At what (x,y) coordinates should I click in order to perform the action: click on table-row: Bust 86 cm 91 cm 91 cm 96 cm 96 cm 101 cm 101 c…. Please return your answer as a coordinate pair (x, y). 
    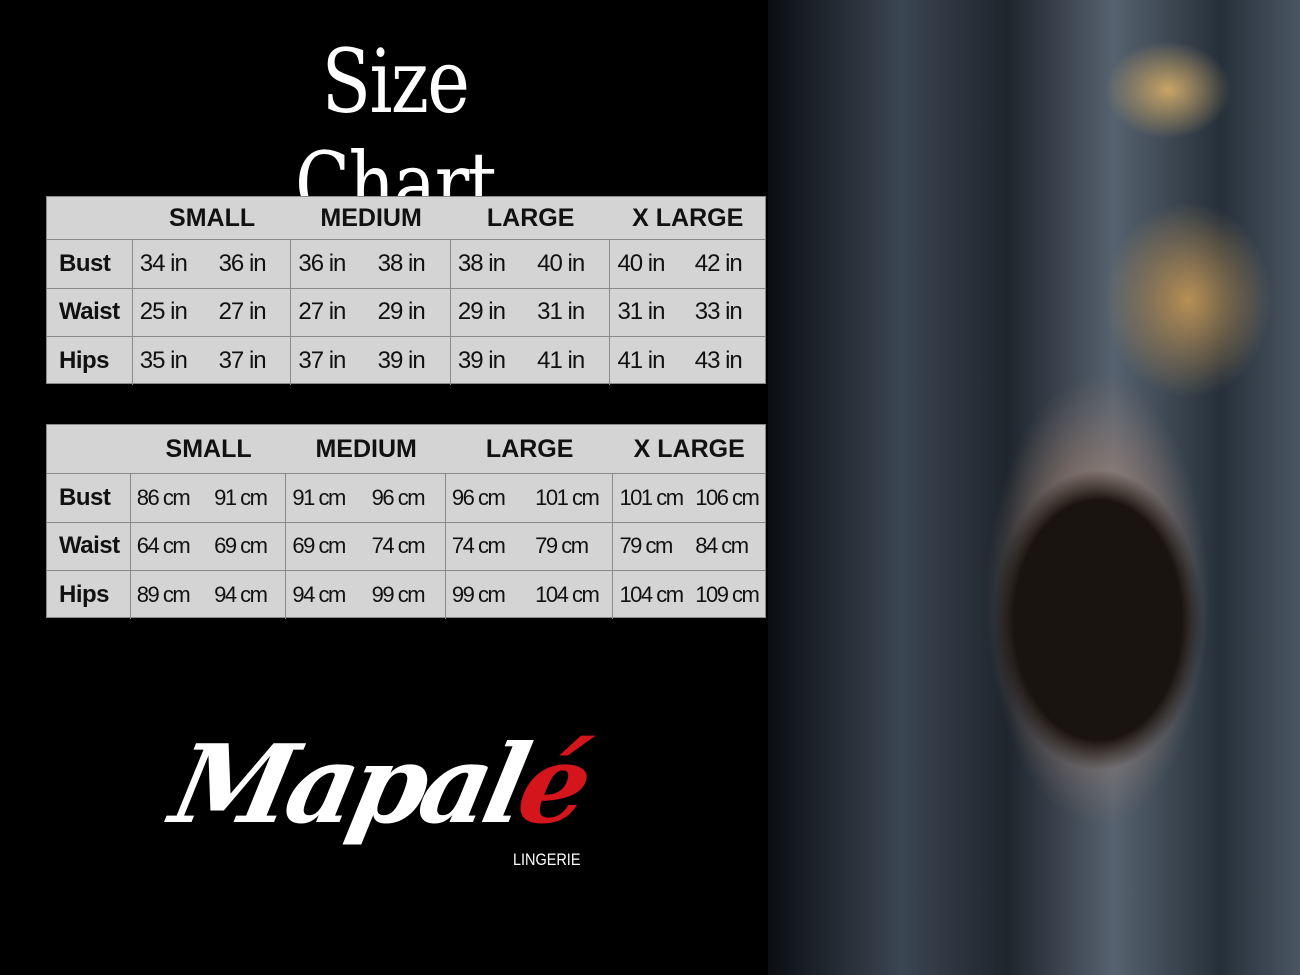
    Looking at the image, I should click on (406, 497).